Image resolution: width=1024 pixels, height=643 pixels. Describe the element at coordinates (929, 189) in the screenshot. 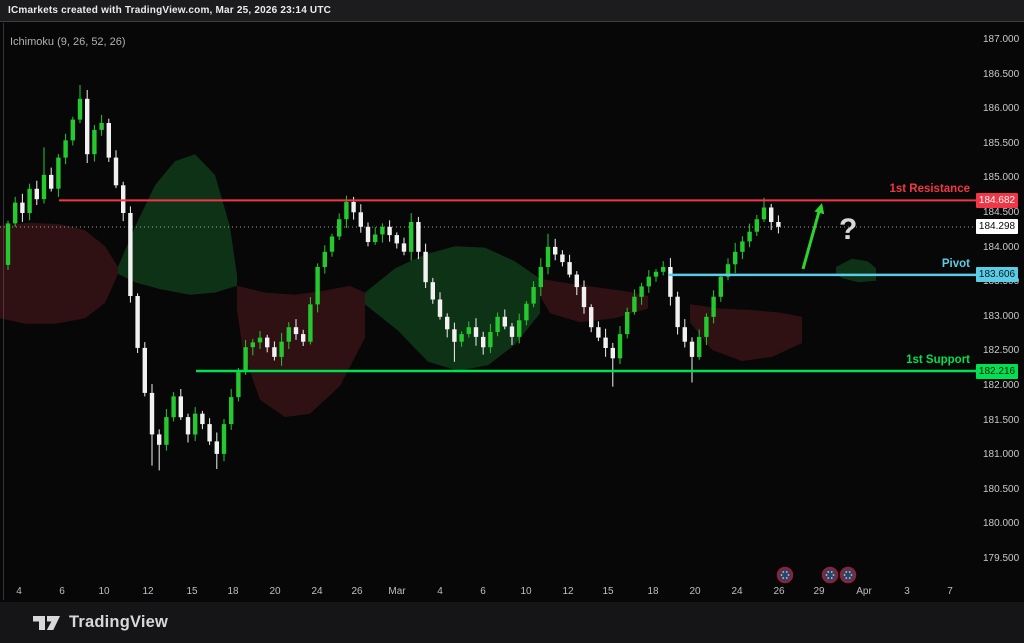

I see `resistance-line-label: 1st Resistance` at that location.